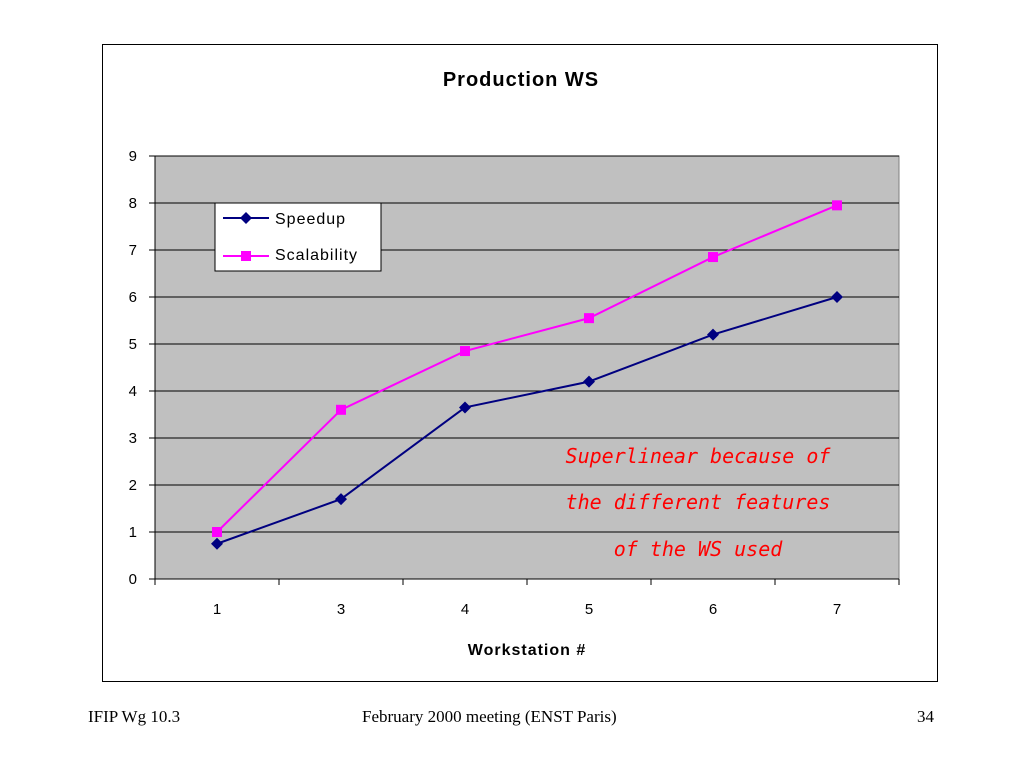  Describe the element at coordinates (133, 368) in the screenshot. I see `y-tick-labels: 0 1 2 3 4 5 6 7 8 9` at that location.